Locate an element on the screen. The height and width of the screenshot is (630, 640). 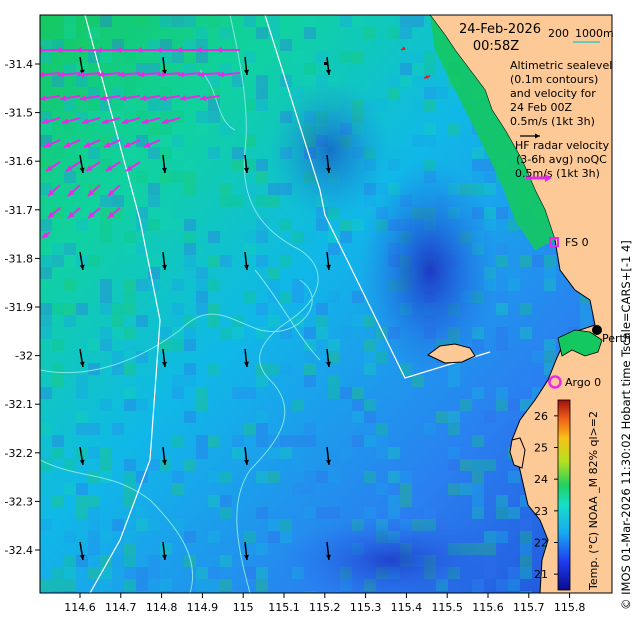
altimetry-legend-line-5: 0.5m/s (1kt 3h) is located at coordinates (552, 121).